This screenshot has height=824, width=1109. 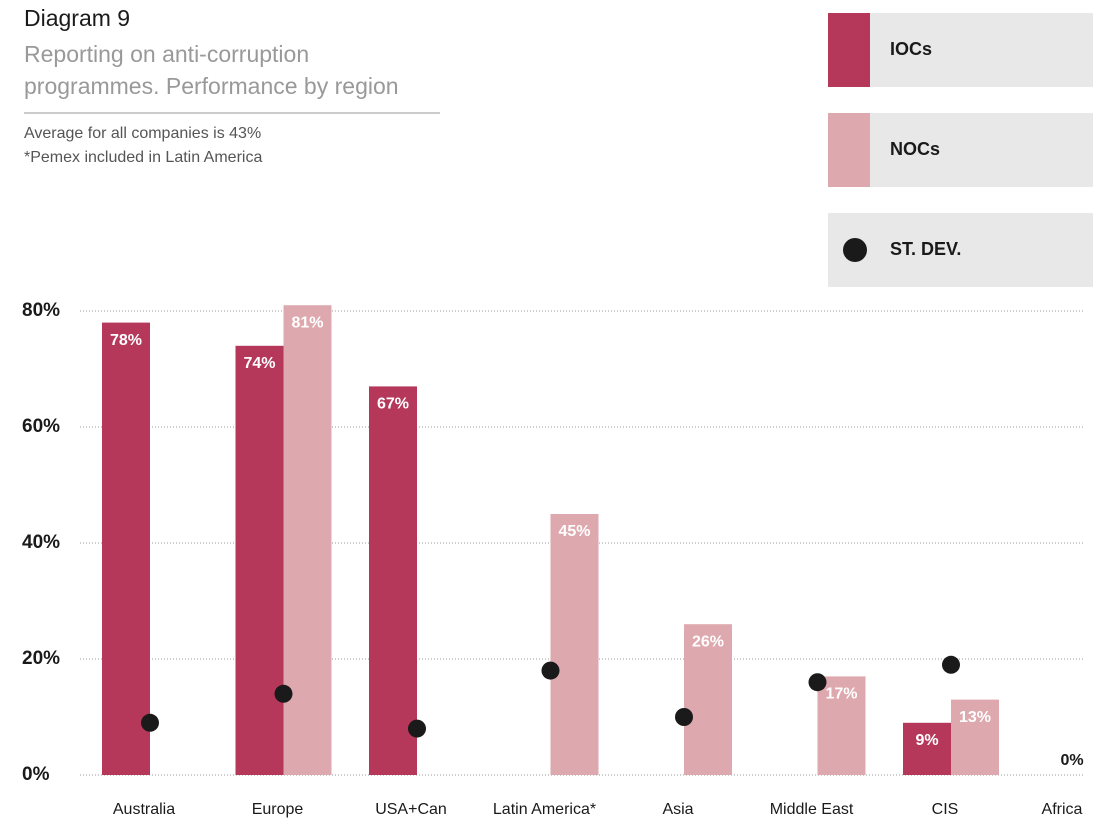 What do you see at coordinates (77, 18) in the screenshot?
I see `chart-title: Diagram 9` at bounding box center [77, 18].